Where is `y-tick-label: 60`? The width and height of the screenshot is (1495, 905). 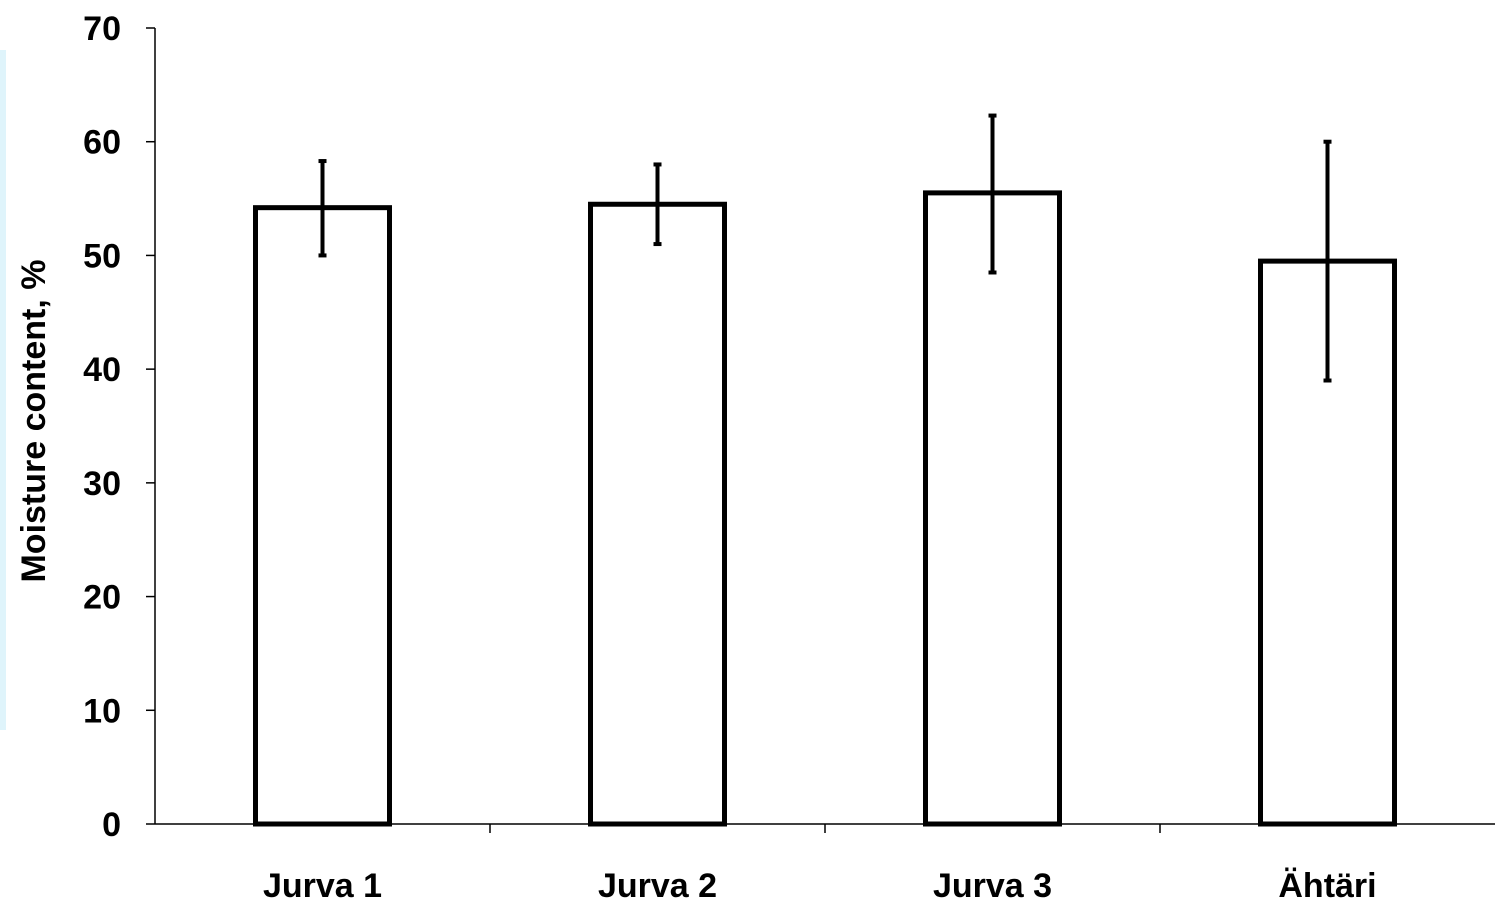 y-tick-label: 60 is located at coordinates (102, 143).